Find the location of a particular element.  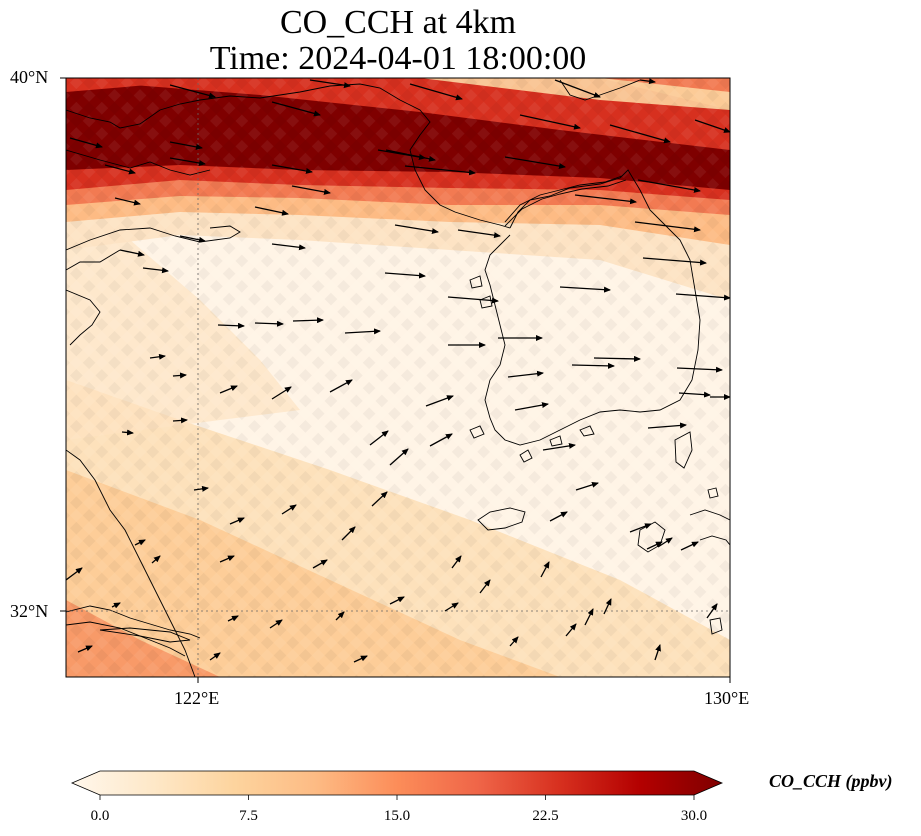

colorbar-tick-2: 15.0 is located at coordinates (397, 816).